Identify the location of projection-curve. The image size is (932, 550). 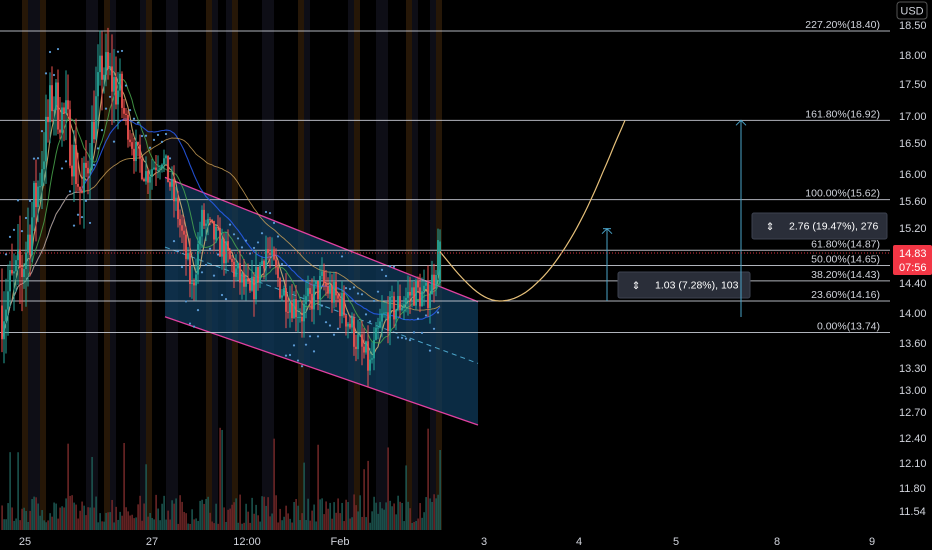
(532, 211).